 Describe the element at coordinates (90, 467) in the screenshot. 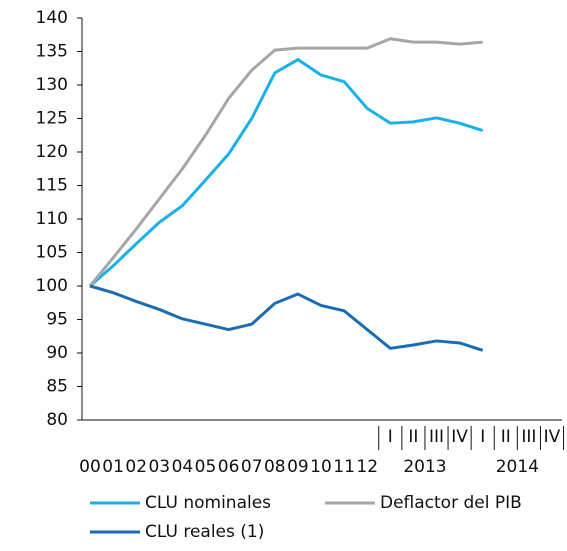

I see `x-tick-label: 00` at that location.